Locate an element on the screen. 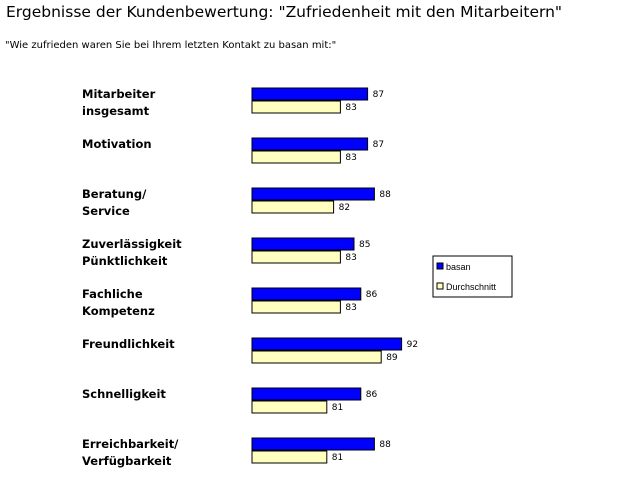 This screenshot has height=485, width=626. legend: basan Durchschnitt is located at coordinates (472, 276).